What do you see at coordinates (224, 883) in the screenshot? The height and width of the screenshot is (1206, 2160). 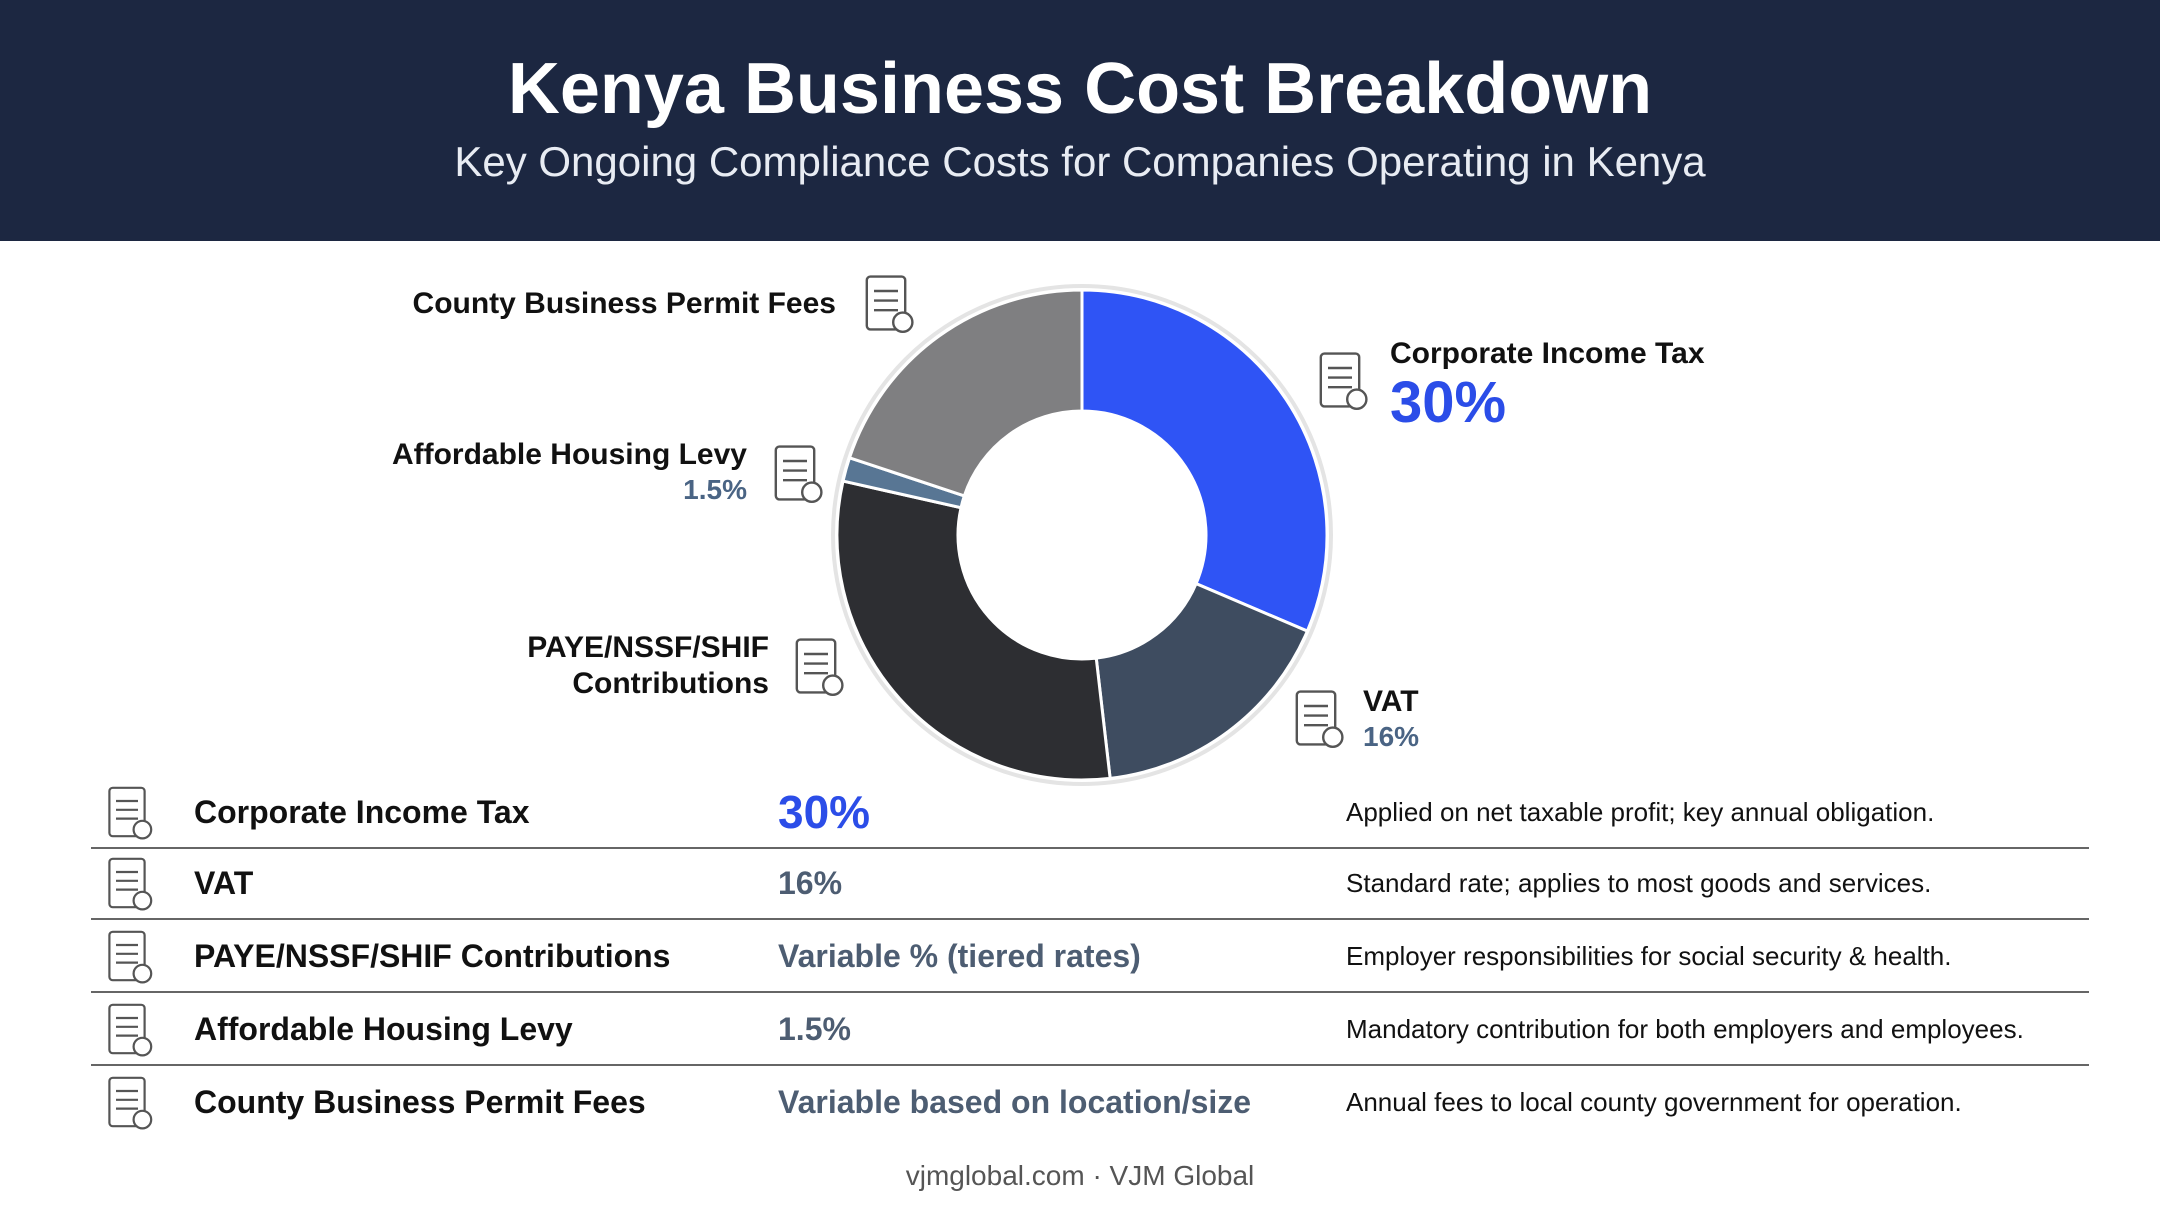 I see `row-name: VAT` at bounding box center [224, 883].